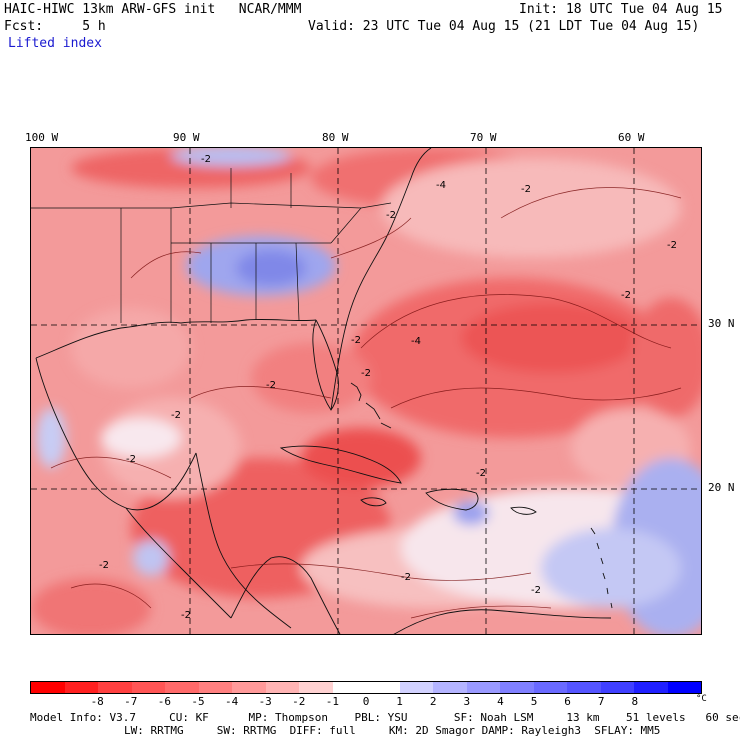 The height and width of the screenshot is (740, 740). Describe the element at coordinates (534, 701) in the screenshot. I see `colorbar-tick-label: 5` at that location.